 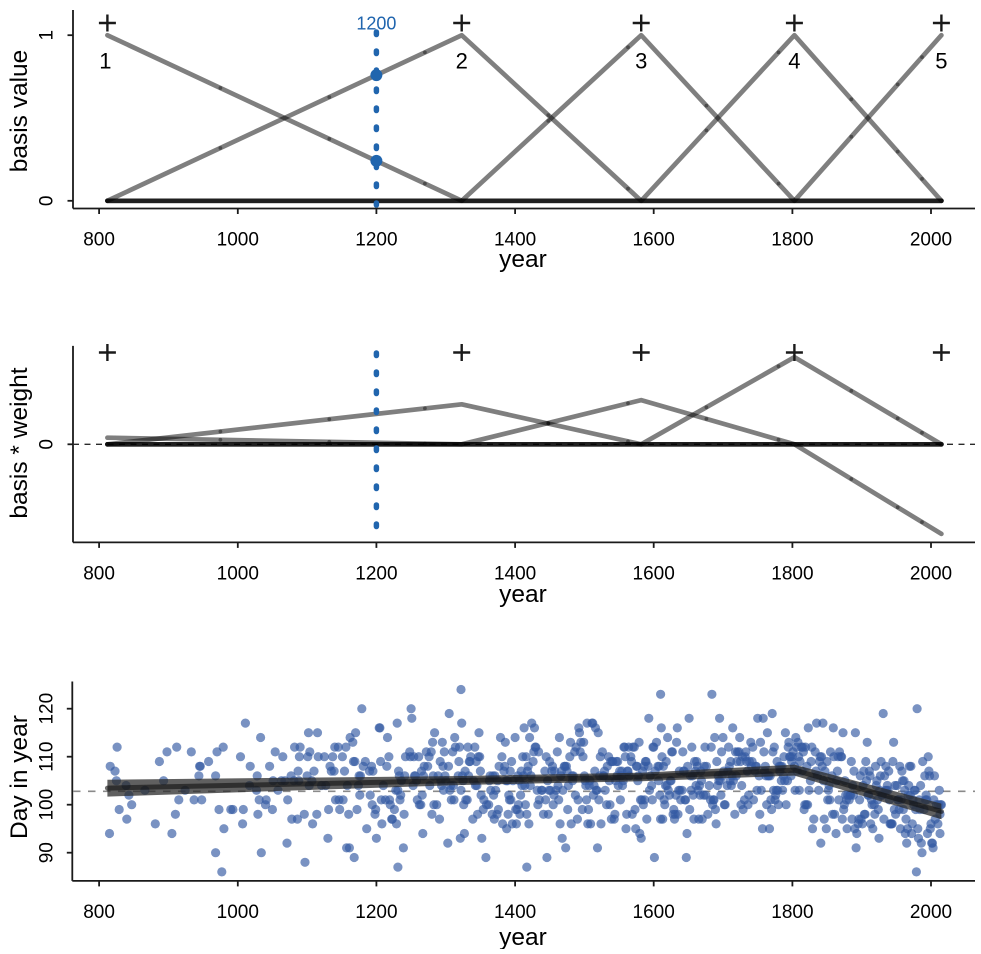 I want to click on svg-text: basis value, so click(x=19, y=111).